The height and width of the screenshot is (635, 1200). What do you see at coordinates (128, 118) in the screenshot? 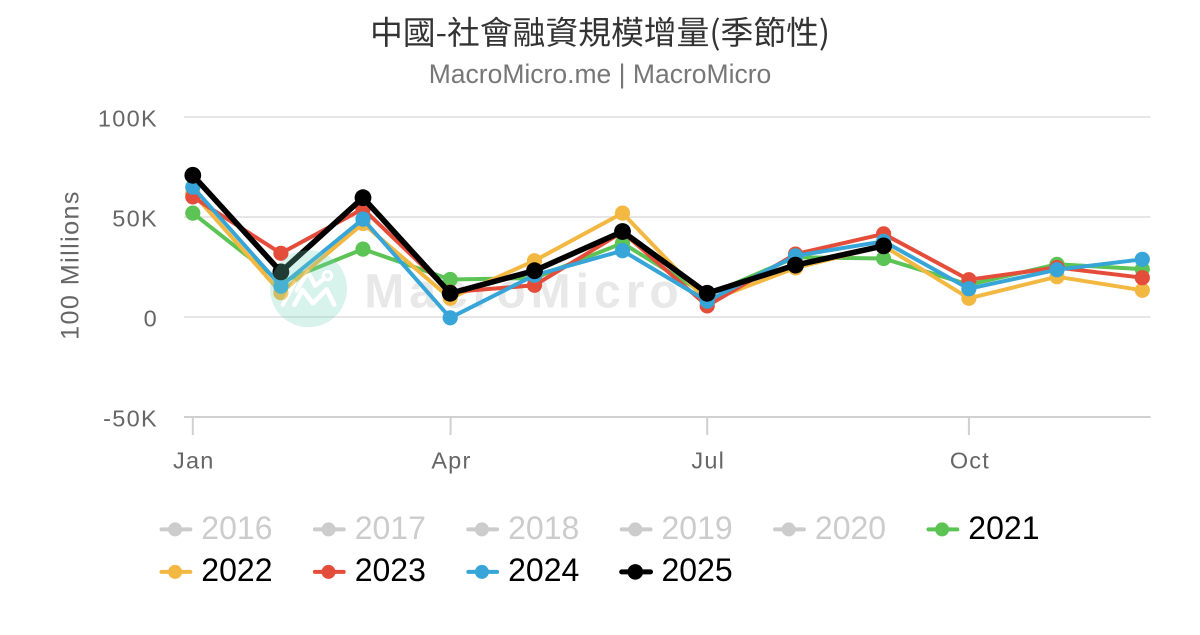
I see `svg-text: 100K` at bounding box center [128, 118].